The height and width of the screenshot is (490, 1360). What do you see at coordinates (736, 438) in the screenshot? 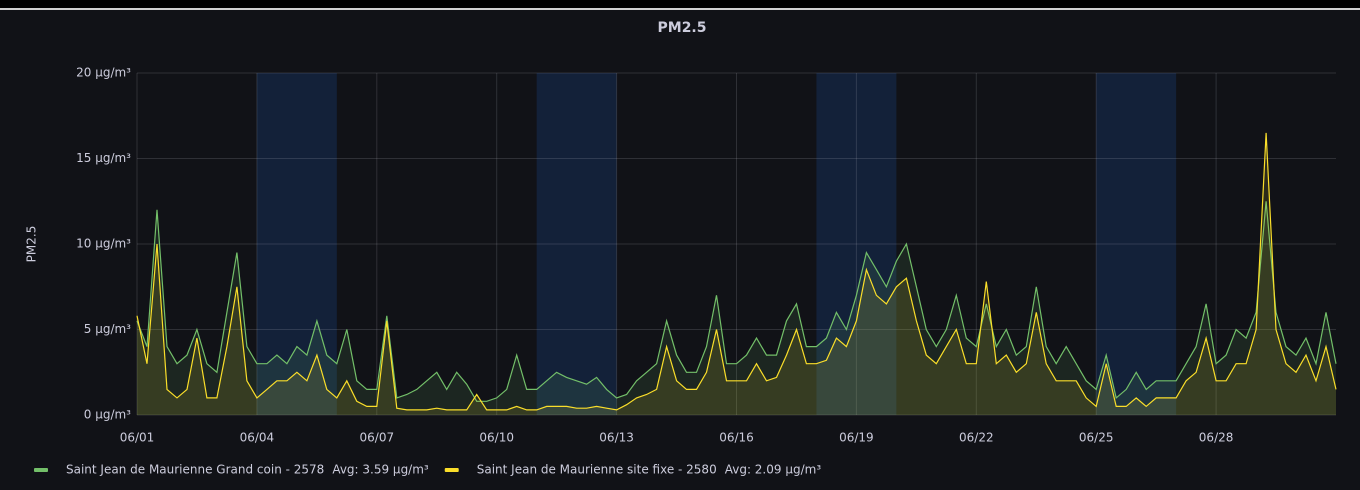
I see `x-tick-label: 06/16` at bounding box center [736, 438].